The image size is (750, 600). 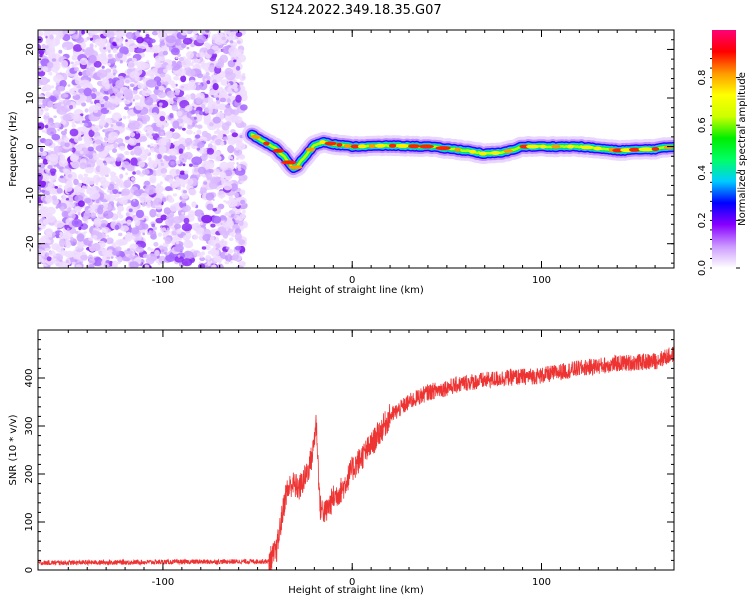 What do you see at coordinates (702, 173) in the screenshot?
I see `svg-text: 0.4` at bounding box center [702, 173].